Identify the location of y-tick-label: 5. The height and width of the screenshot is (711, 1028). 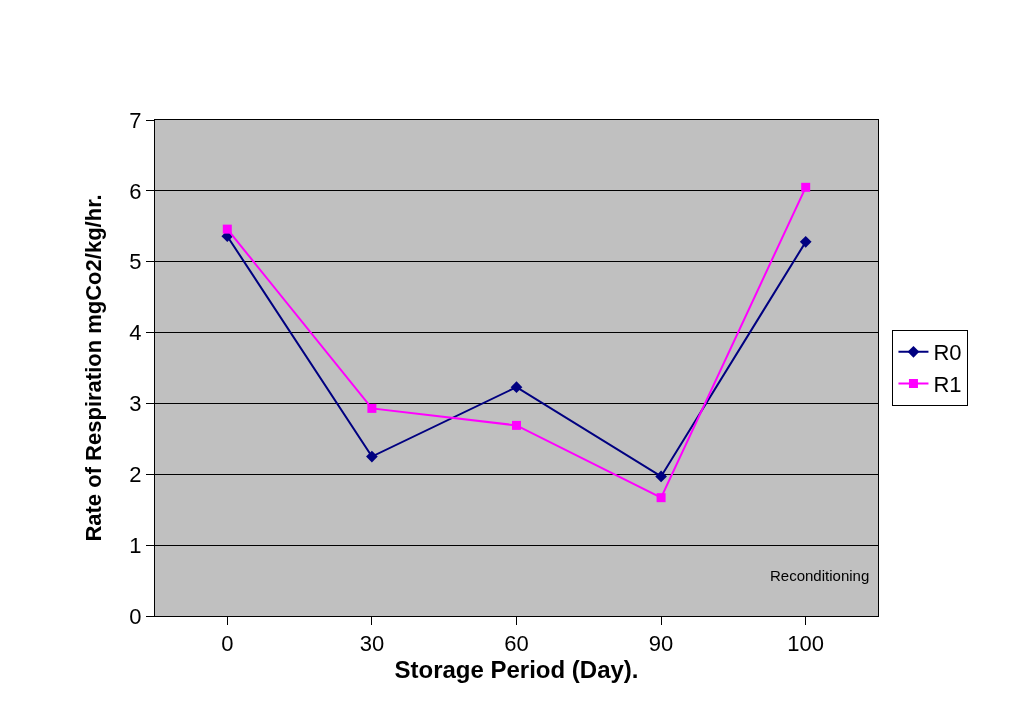
(135, 262).